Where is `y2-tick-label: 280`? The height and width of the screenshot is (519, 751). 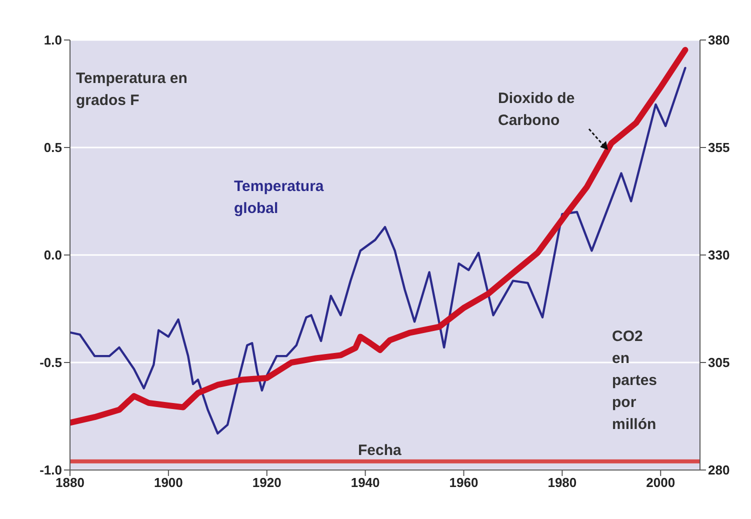
y2-tick-label: 280 is located at coordinates (719, 470).